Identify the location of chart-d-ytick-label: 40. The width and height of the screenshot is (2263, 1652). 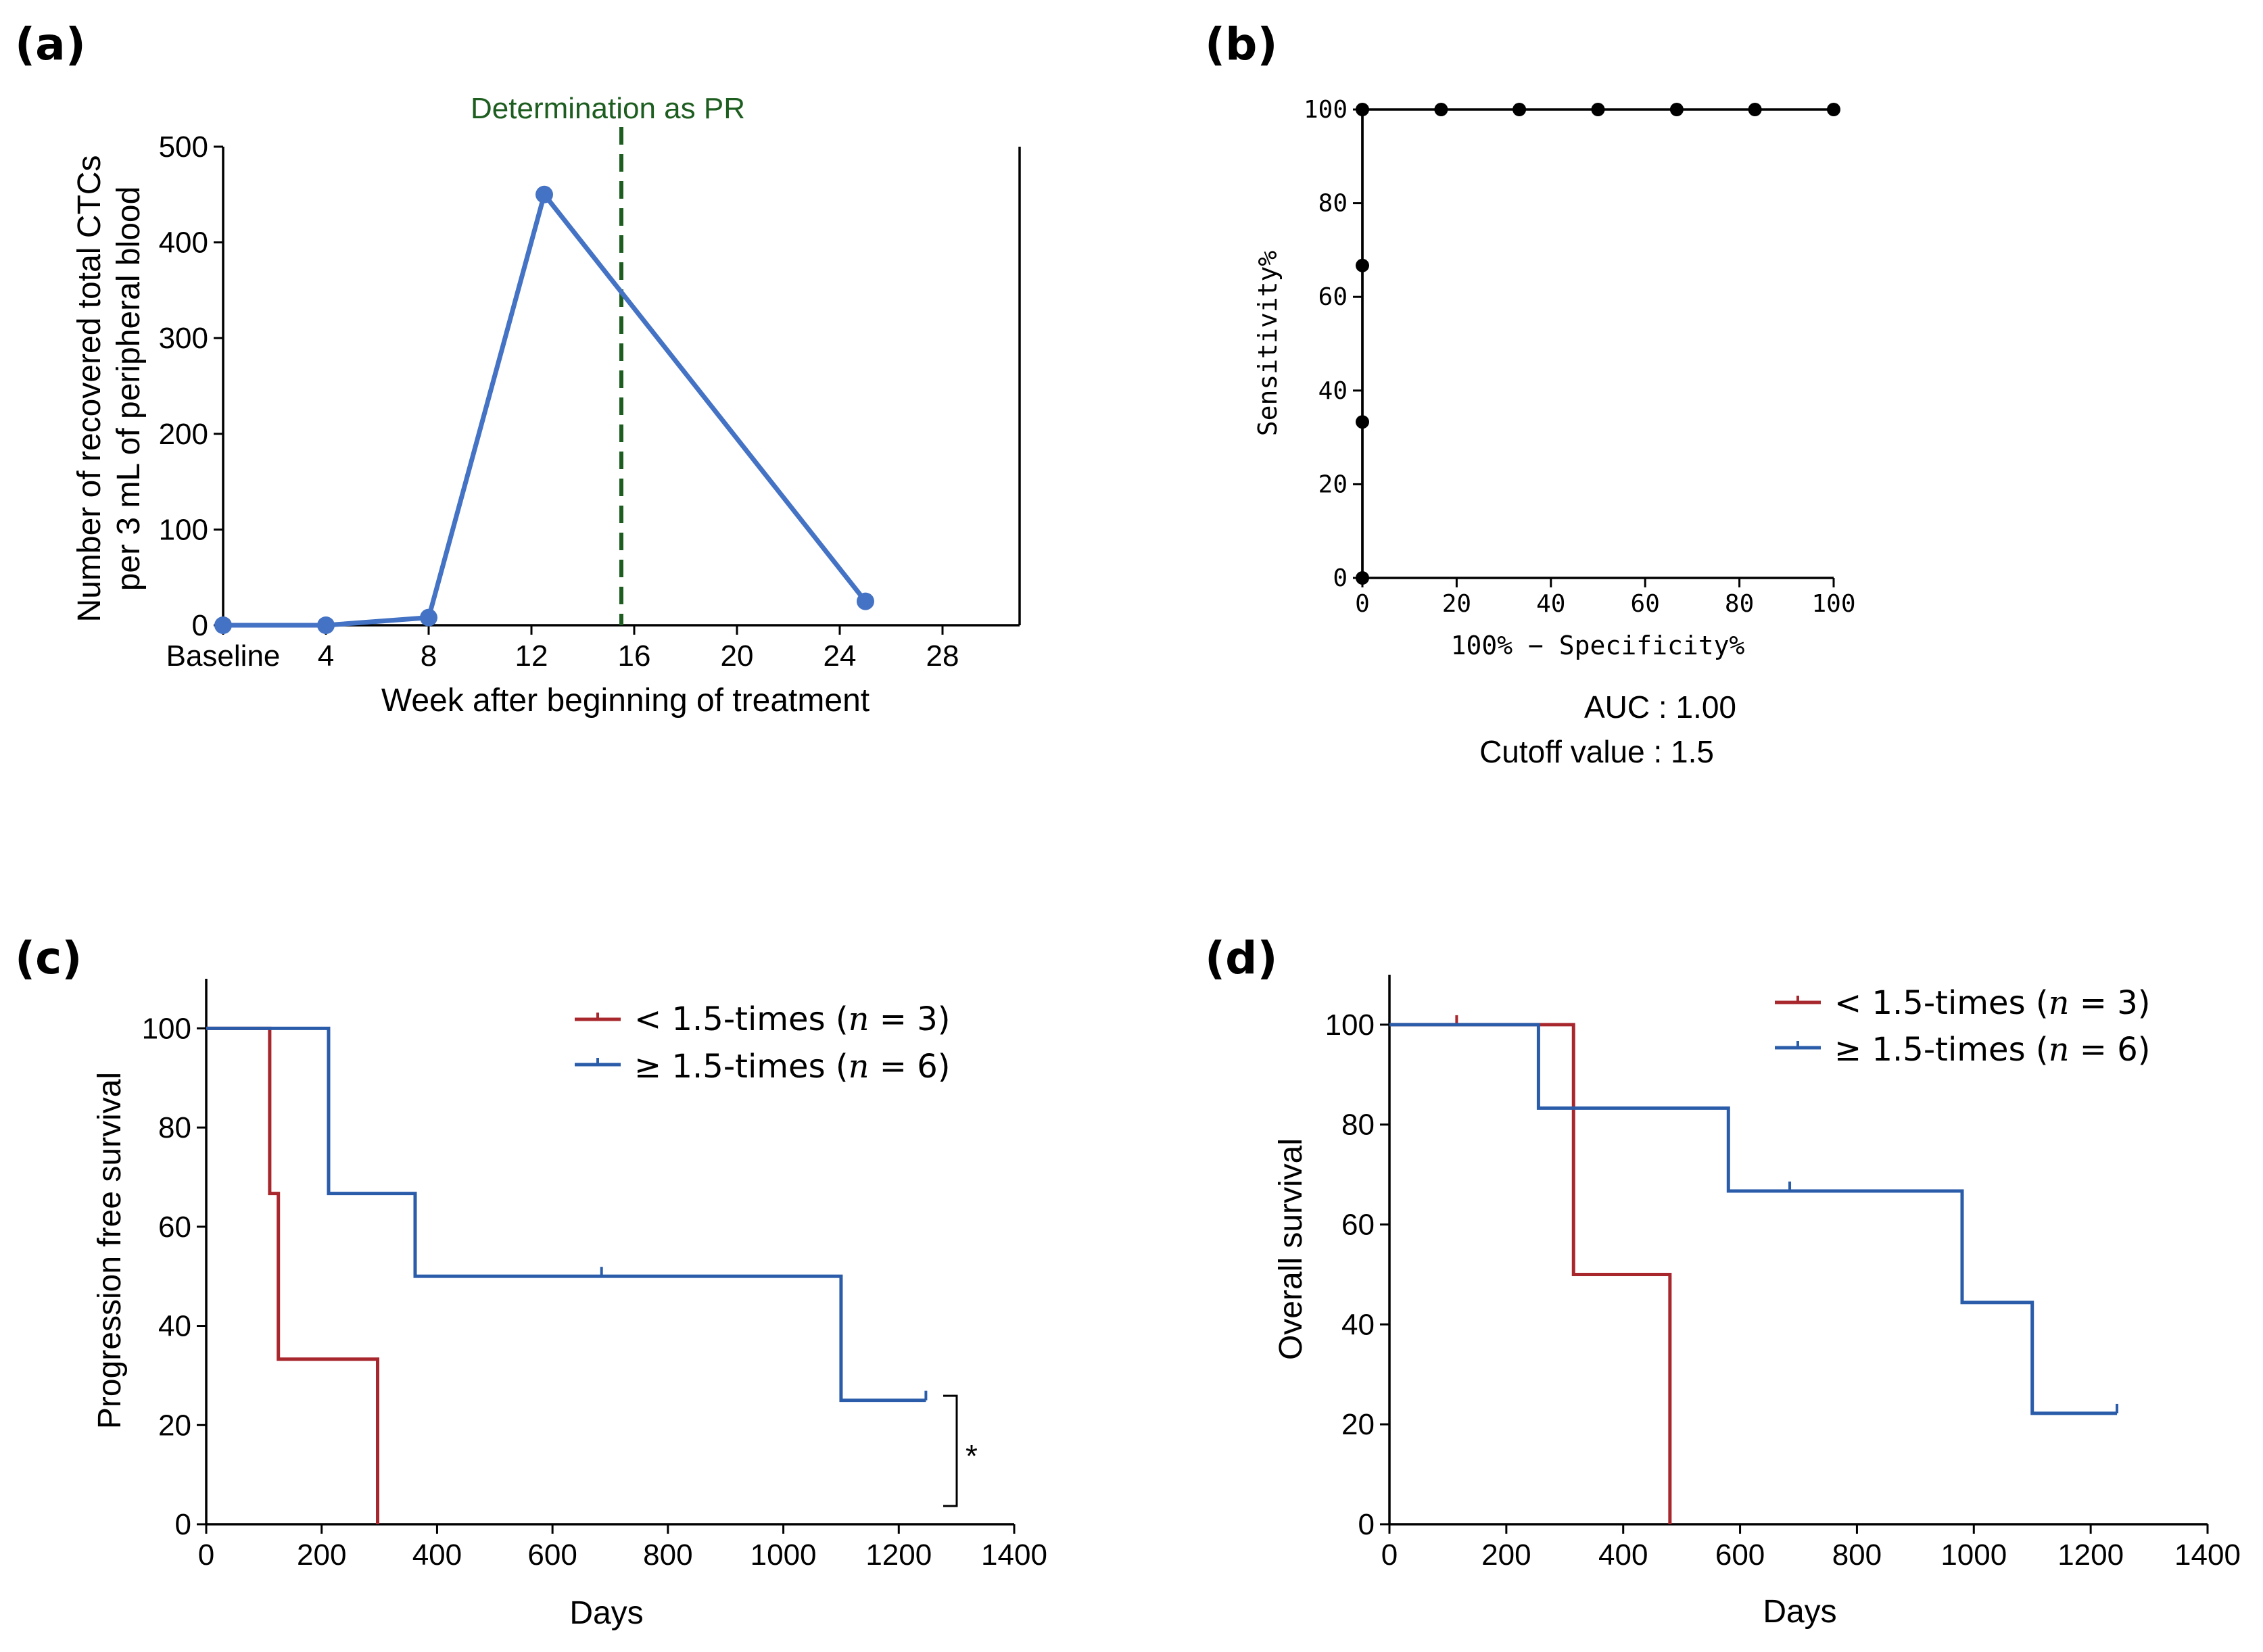
(1358, 1324).